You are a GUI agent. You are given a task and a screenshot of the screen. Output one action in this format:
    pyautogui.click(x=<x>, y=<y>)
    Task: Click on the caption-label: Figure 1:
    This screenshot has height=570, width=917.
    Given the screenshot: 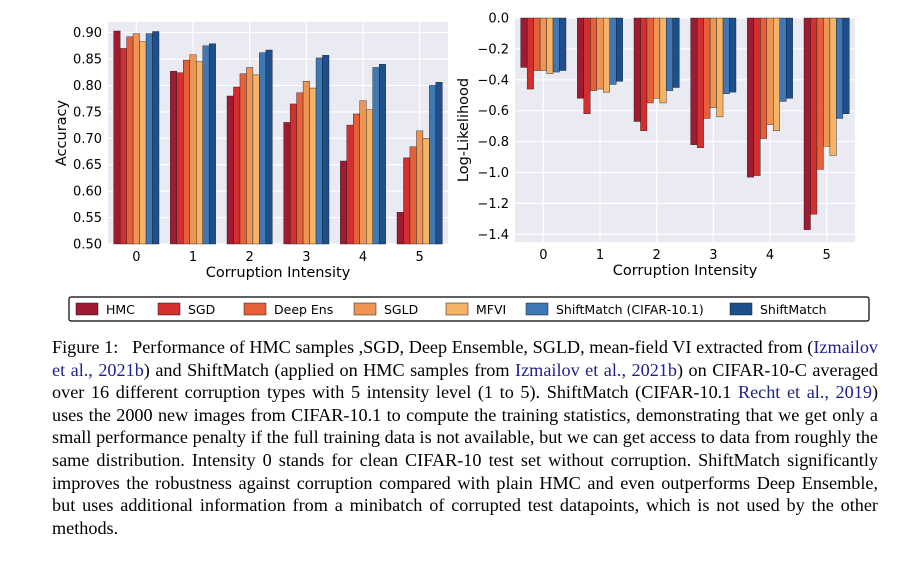 What is the action you would take?
    pyautogui.click(x=85, y=347)
    